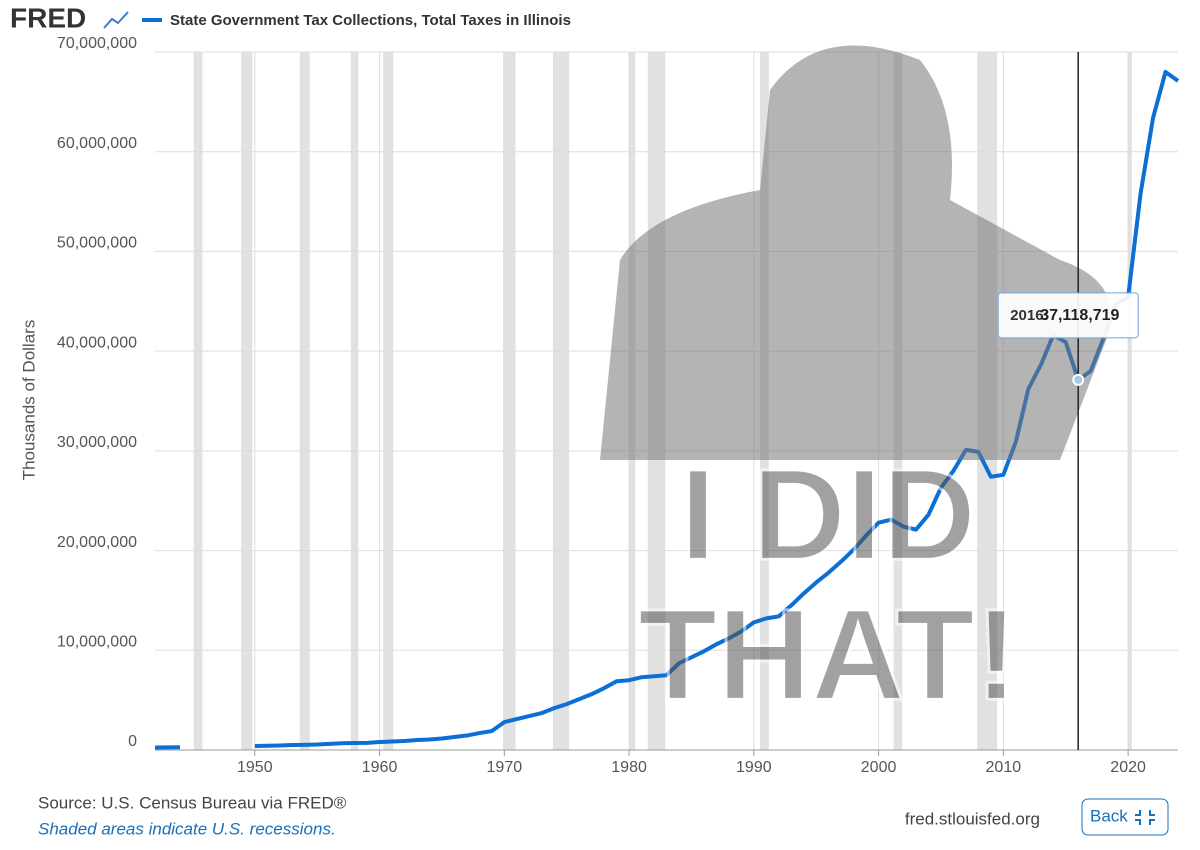  Describe the element at coordinates (255, 767) in the screenshot. I see `x-tick-label: 1950` at that location.